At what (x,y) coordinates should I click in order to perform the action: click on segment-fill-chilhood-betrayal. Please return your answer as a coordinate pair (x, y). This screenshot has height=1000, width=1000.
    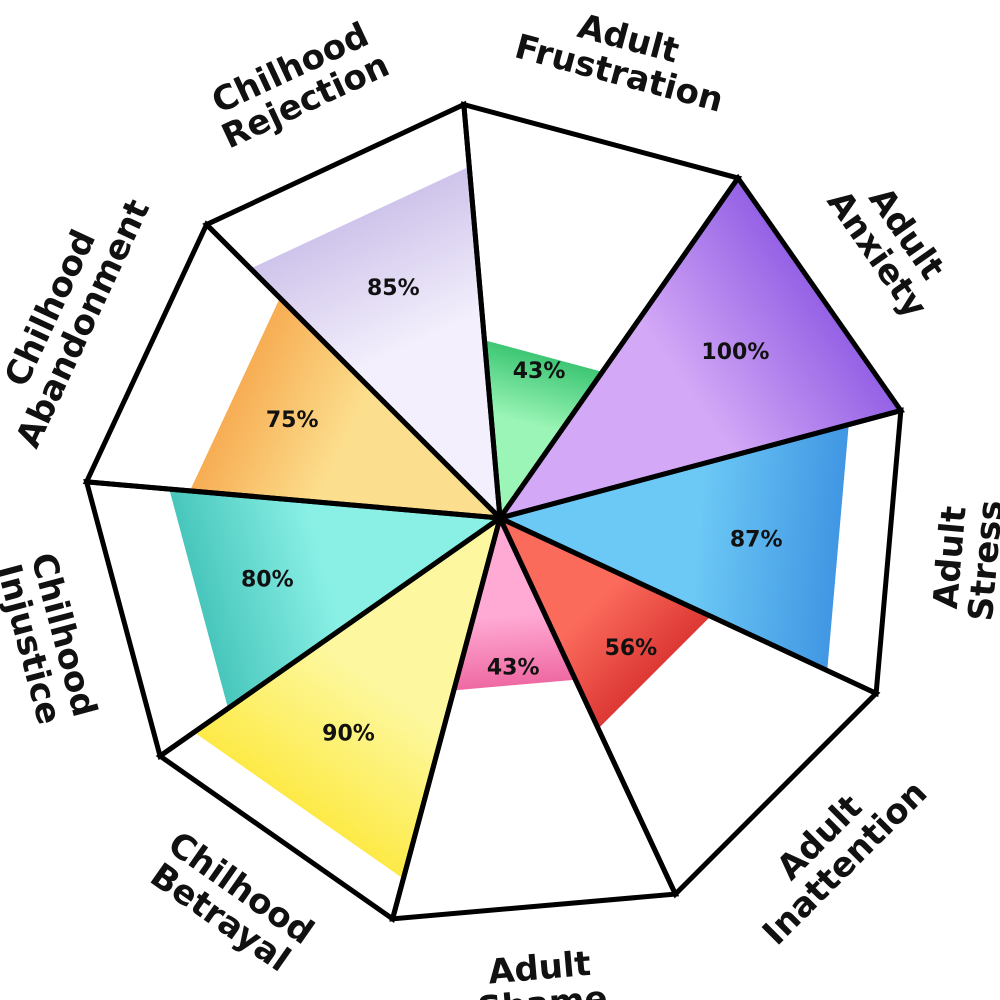
    Looking at the image, I should click on (347, 698).